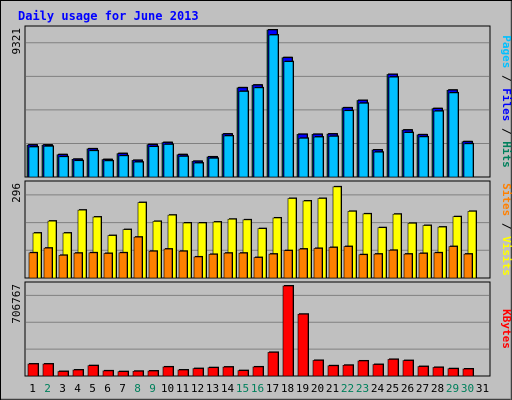 The image size is (512, 400). I want to click on legend-bottom-kbytes: KBytes, so click(506, 329).